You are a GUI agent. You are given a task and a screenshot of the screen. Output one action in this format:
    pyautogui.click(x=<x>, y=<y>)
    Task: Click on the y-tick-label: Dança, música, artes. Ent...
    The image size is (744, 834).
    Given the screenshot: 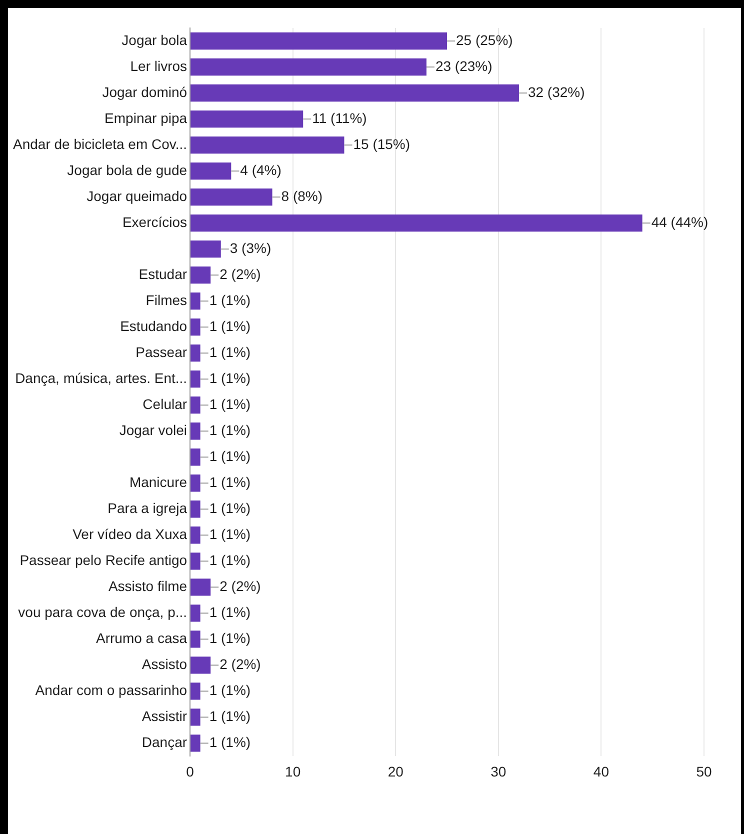 What is the action you would take?
    pyautogui.click(x=101, y=378)
    